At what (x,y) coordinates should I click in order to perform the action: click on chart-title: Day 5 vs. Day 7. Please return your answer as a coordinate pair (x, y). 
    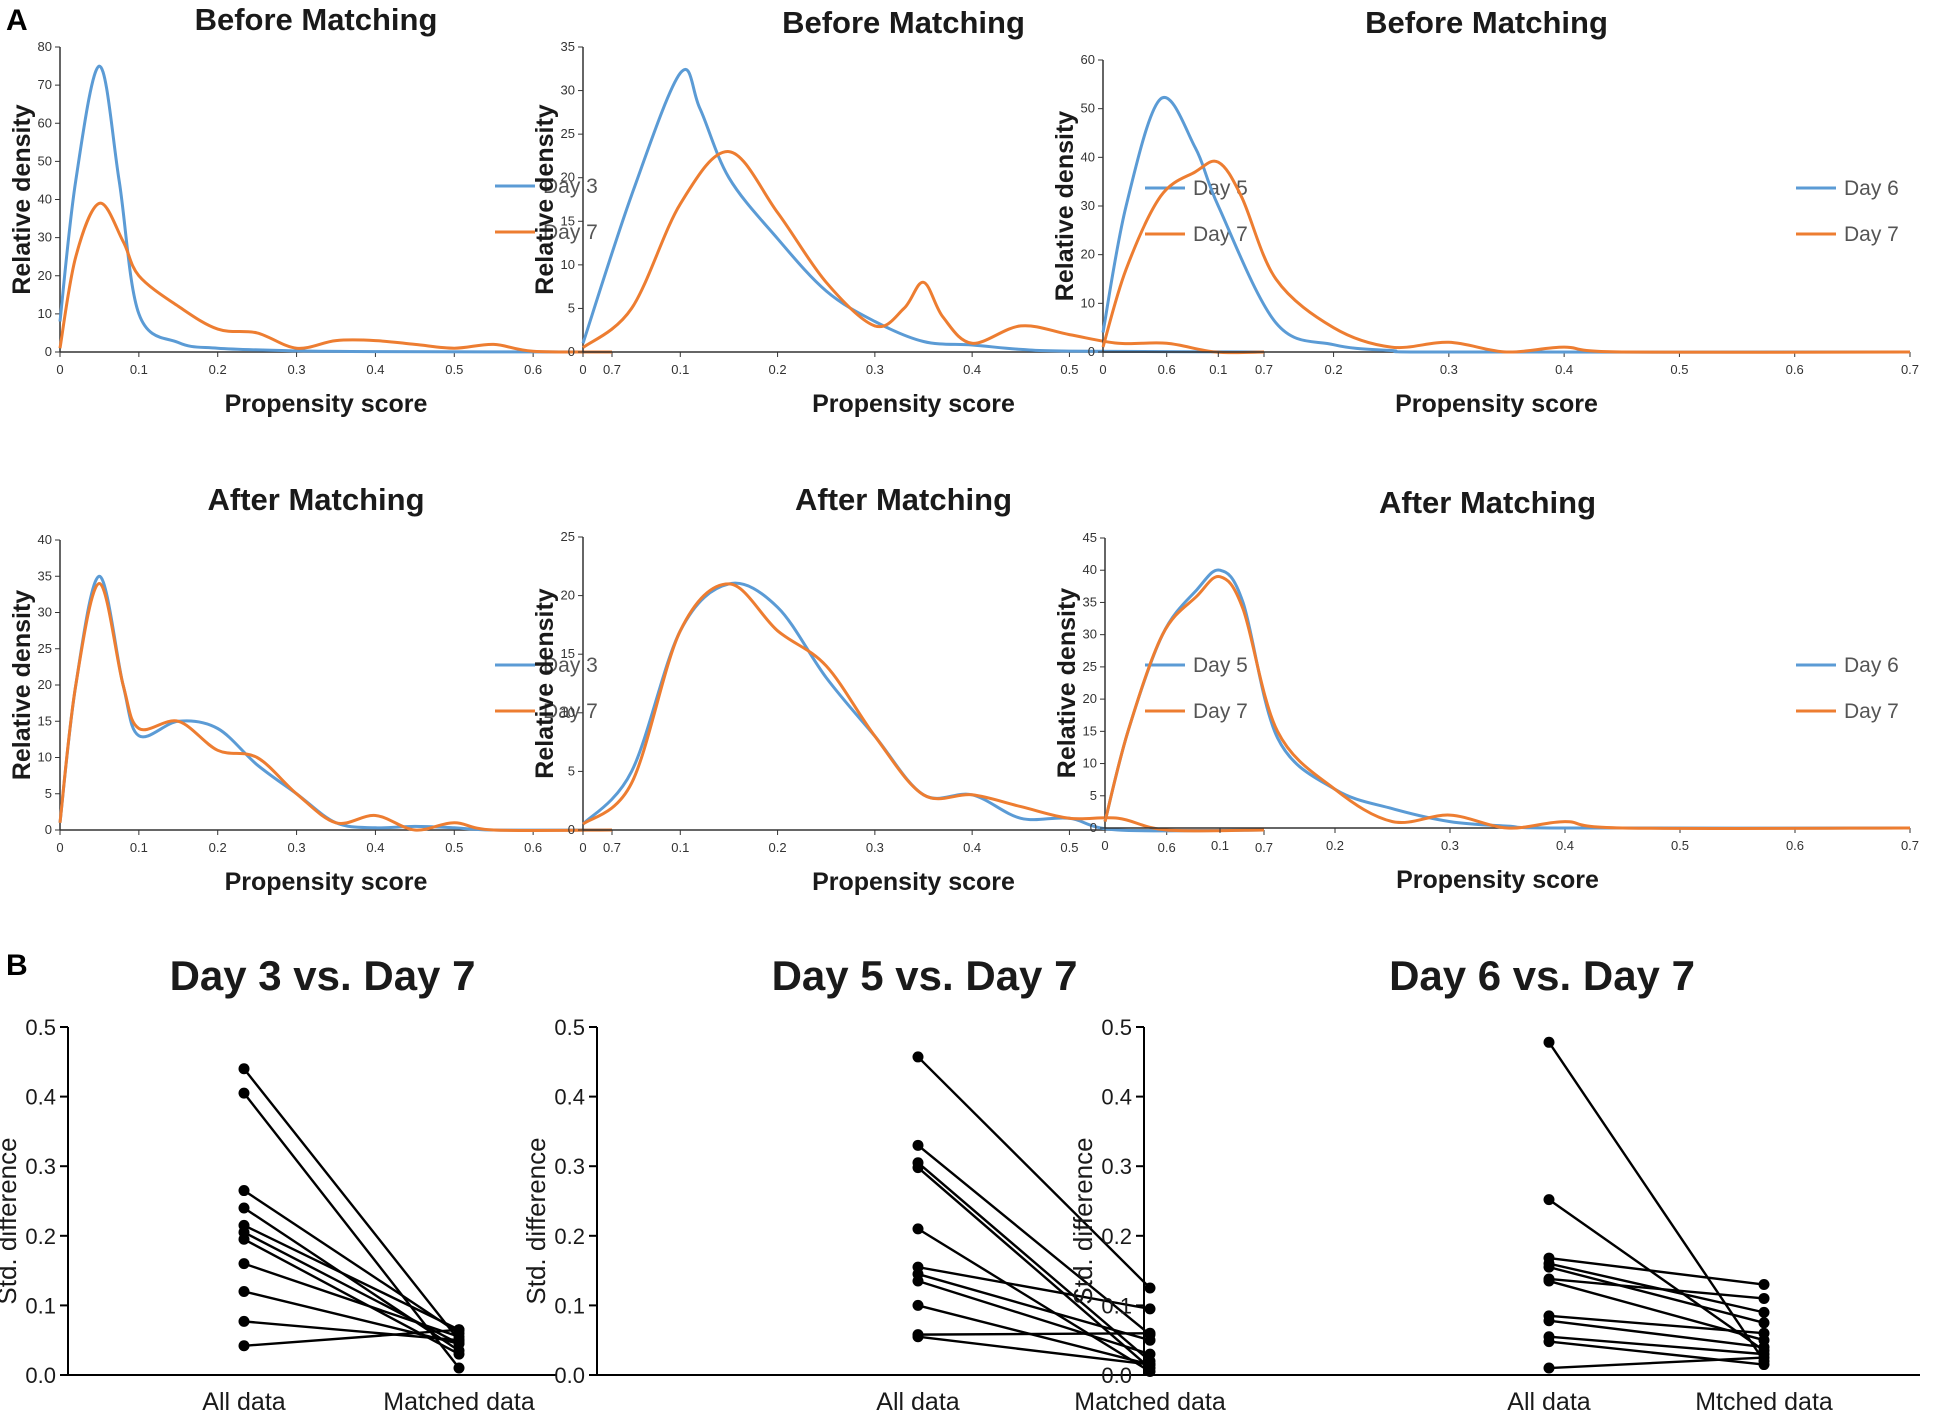
    Looking at the image, I should click on (925, 975).